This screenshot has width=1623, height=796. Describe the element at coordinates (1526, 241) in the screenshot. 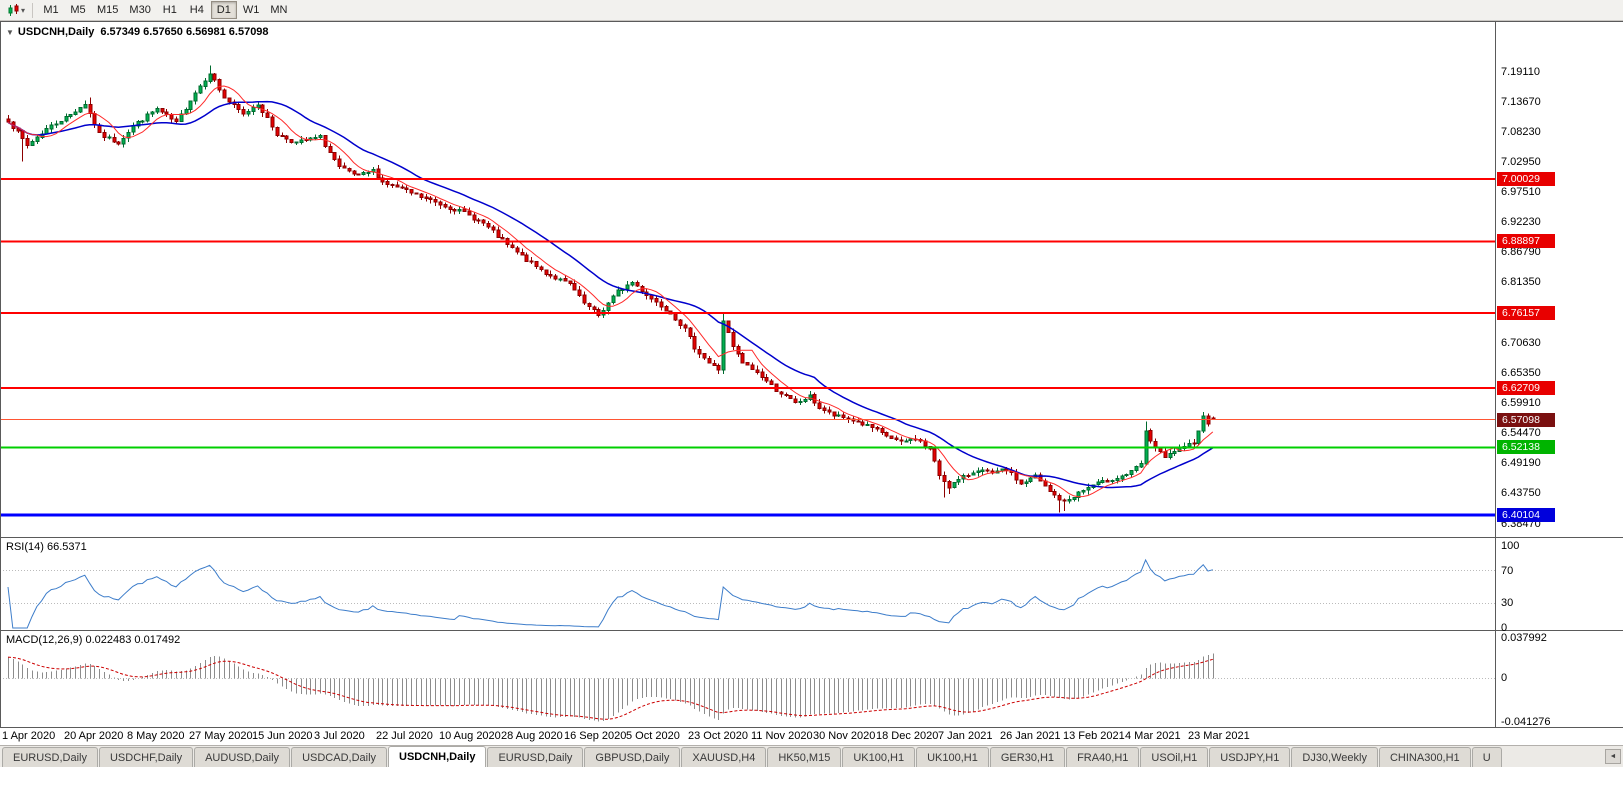

I see `price-tag-6.88897: 6.88897` at that location.